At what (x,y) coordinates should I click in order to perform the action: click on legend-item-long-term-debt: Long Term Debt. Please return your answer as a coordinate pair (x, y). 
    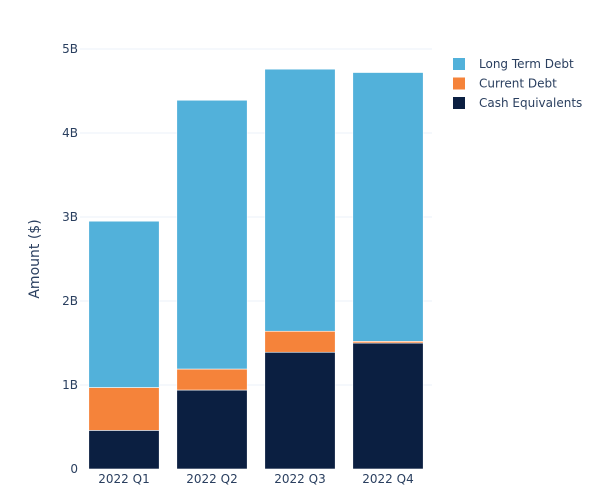
    Looking at the image, I should click on (513, 64).